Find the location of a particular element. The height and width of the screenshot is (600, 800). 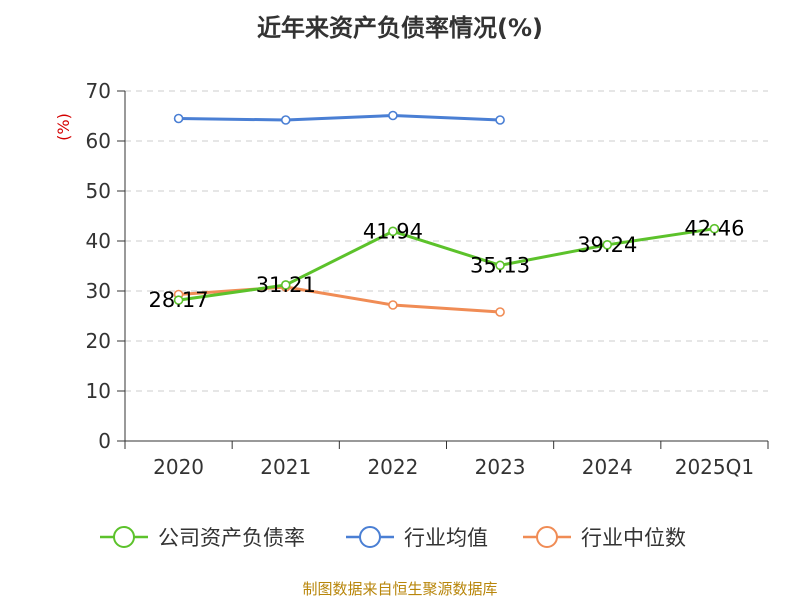

y-axis-label: (%) is located at coordinates (63, 127).